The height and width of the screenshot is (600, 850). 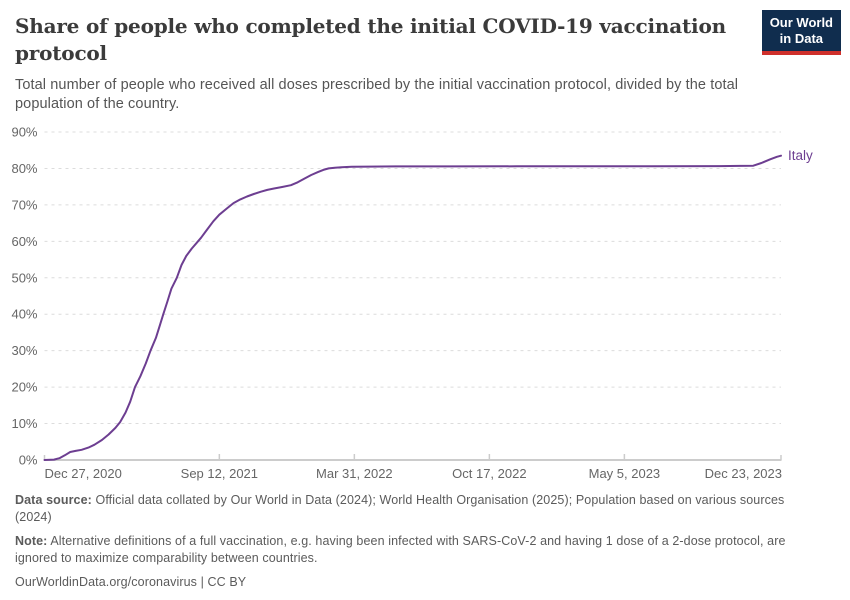 What do you see at coordinates (24, 132) in the screenshot?
I see `y-axis-label: 90%` at bounding box center [24, 132].